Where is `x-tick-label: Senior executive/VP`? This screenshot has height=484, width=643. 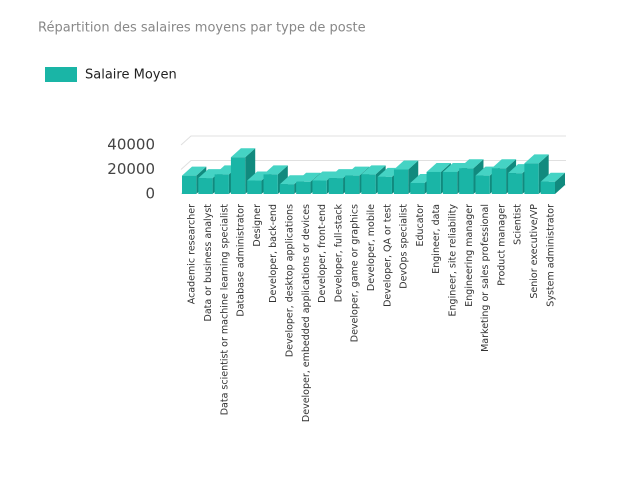 x-tick-label: Senior executive/VP is located at coordinates (534, 251).